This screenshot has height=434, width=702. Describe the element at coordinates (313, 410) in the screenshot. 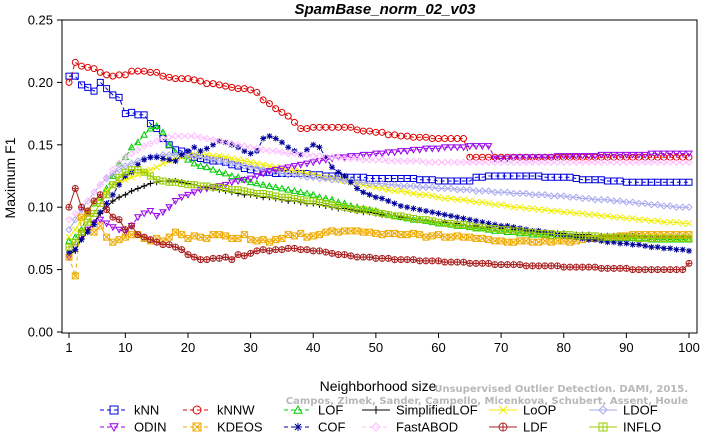

I see `legend-item-lof: LOF` at that location.